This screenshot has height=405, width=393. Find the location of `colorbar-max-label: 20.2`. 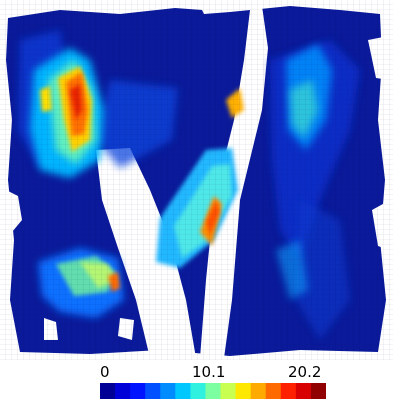

colorbar-max-label: 20.2 is located at coordinates (305, 372).